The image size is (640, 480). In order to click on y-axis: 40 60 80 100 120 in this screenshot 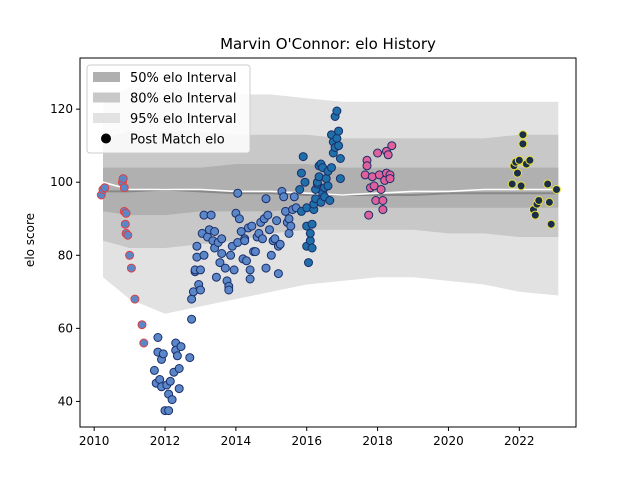, I will do `click(65, 255)`.